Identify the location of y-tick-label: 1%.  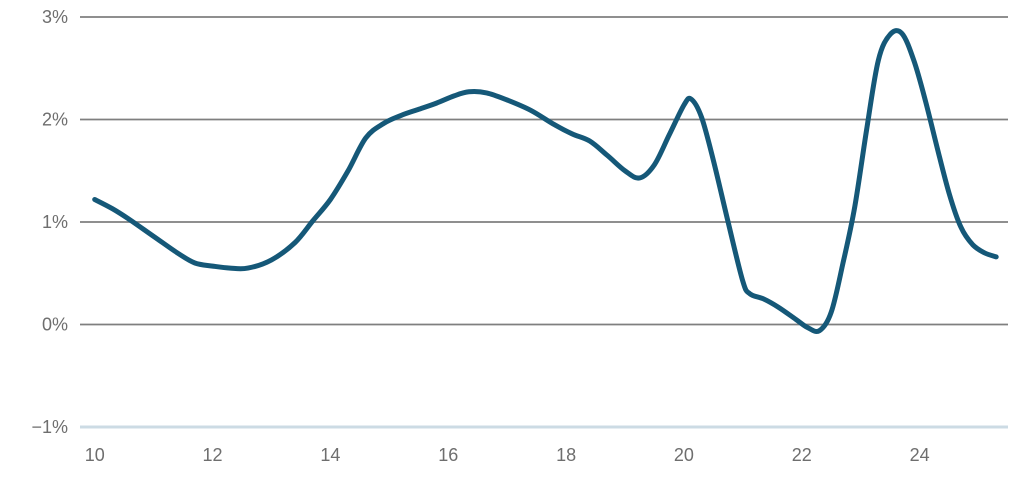
(55, 222).